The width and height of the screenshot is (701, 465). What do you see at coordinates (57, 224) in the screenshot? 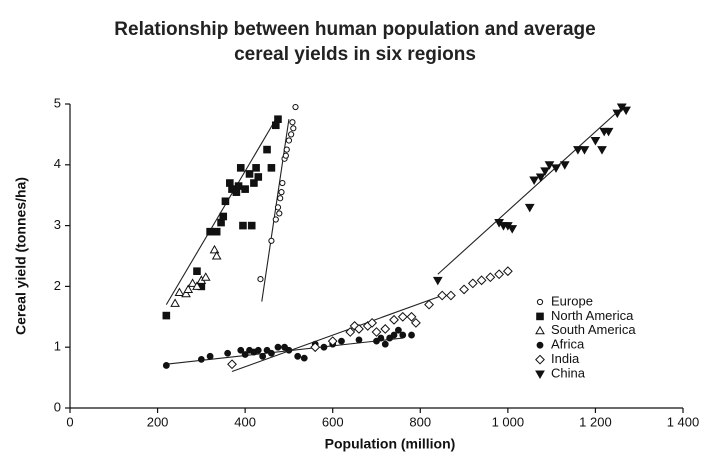
I see `y-tick-label: 3` at bounding box center [57, 224].